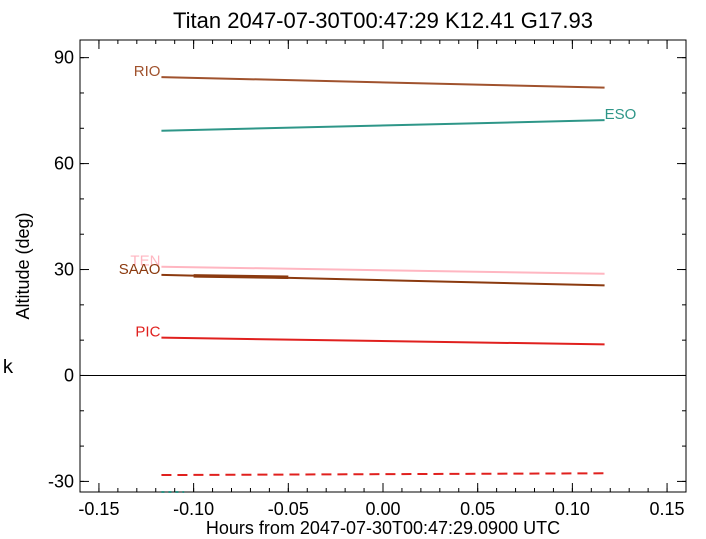  What do you see at coordinates (382, 509) in the screenshot?
I see `x-tick-label: 0.00` at bounding box center [382, 509].